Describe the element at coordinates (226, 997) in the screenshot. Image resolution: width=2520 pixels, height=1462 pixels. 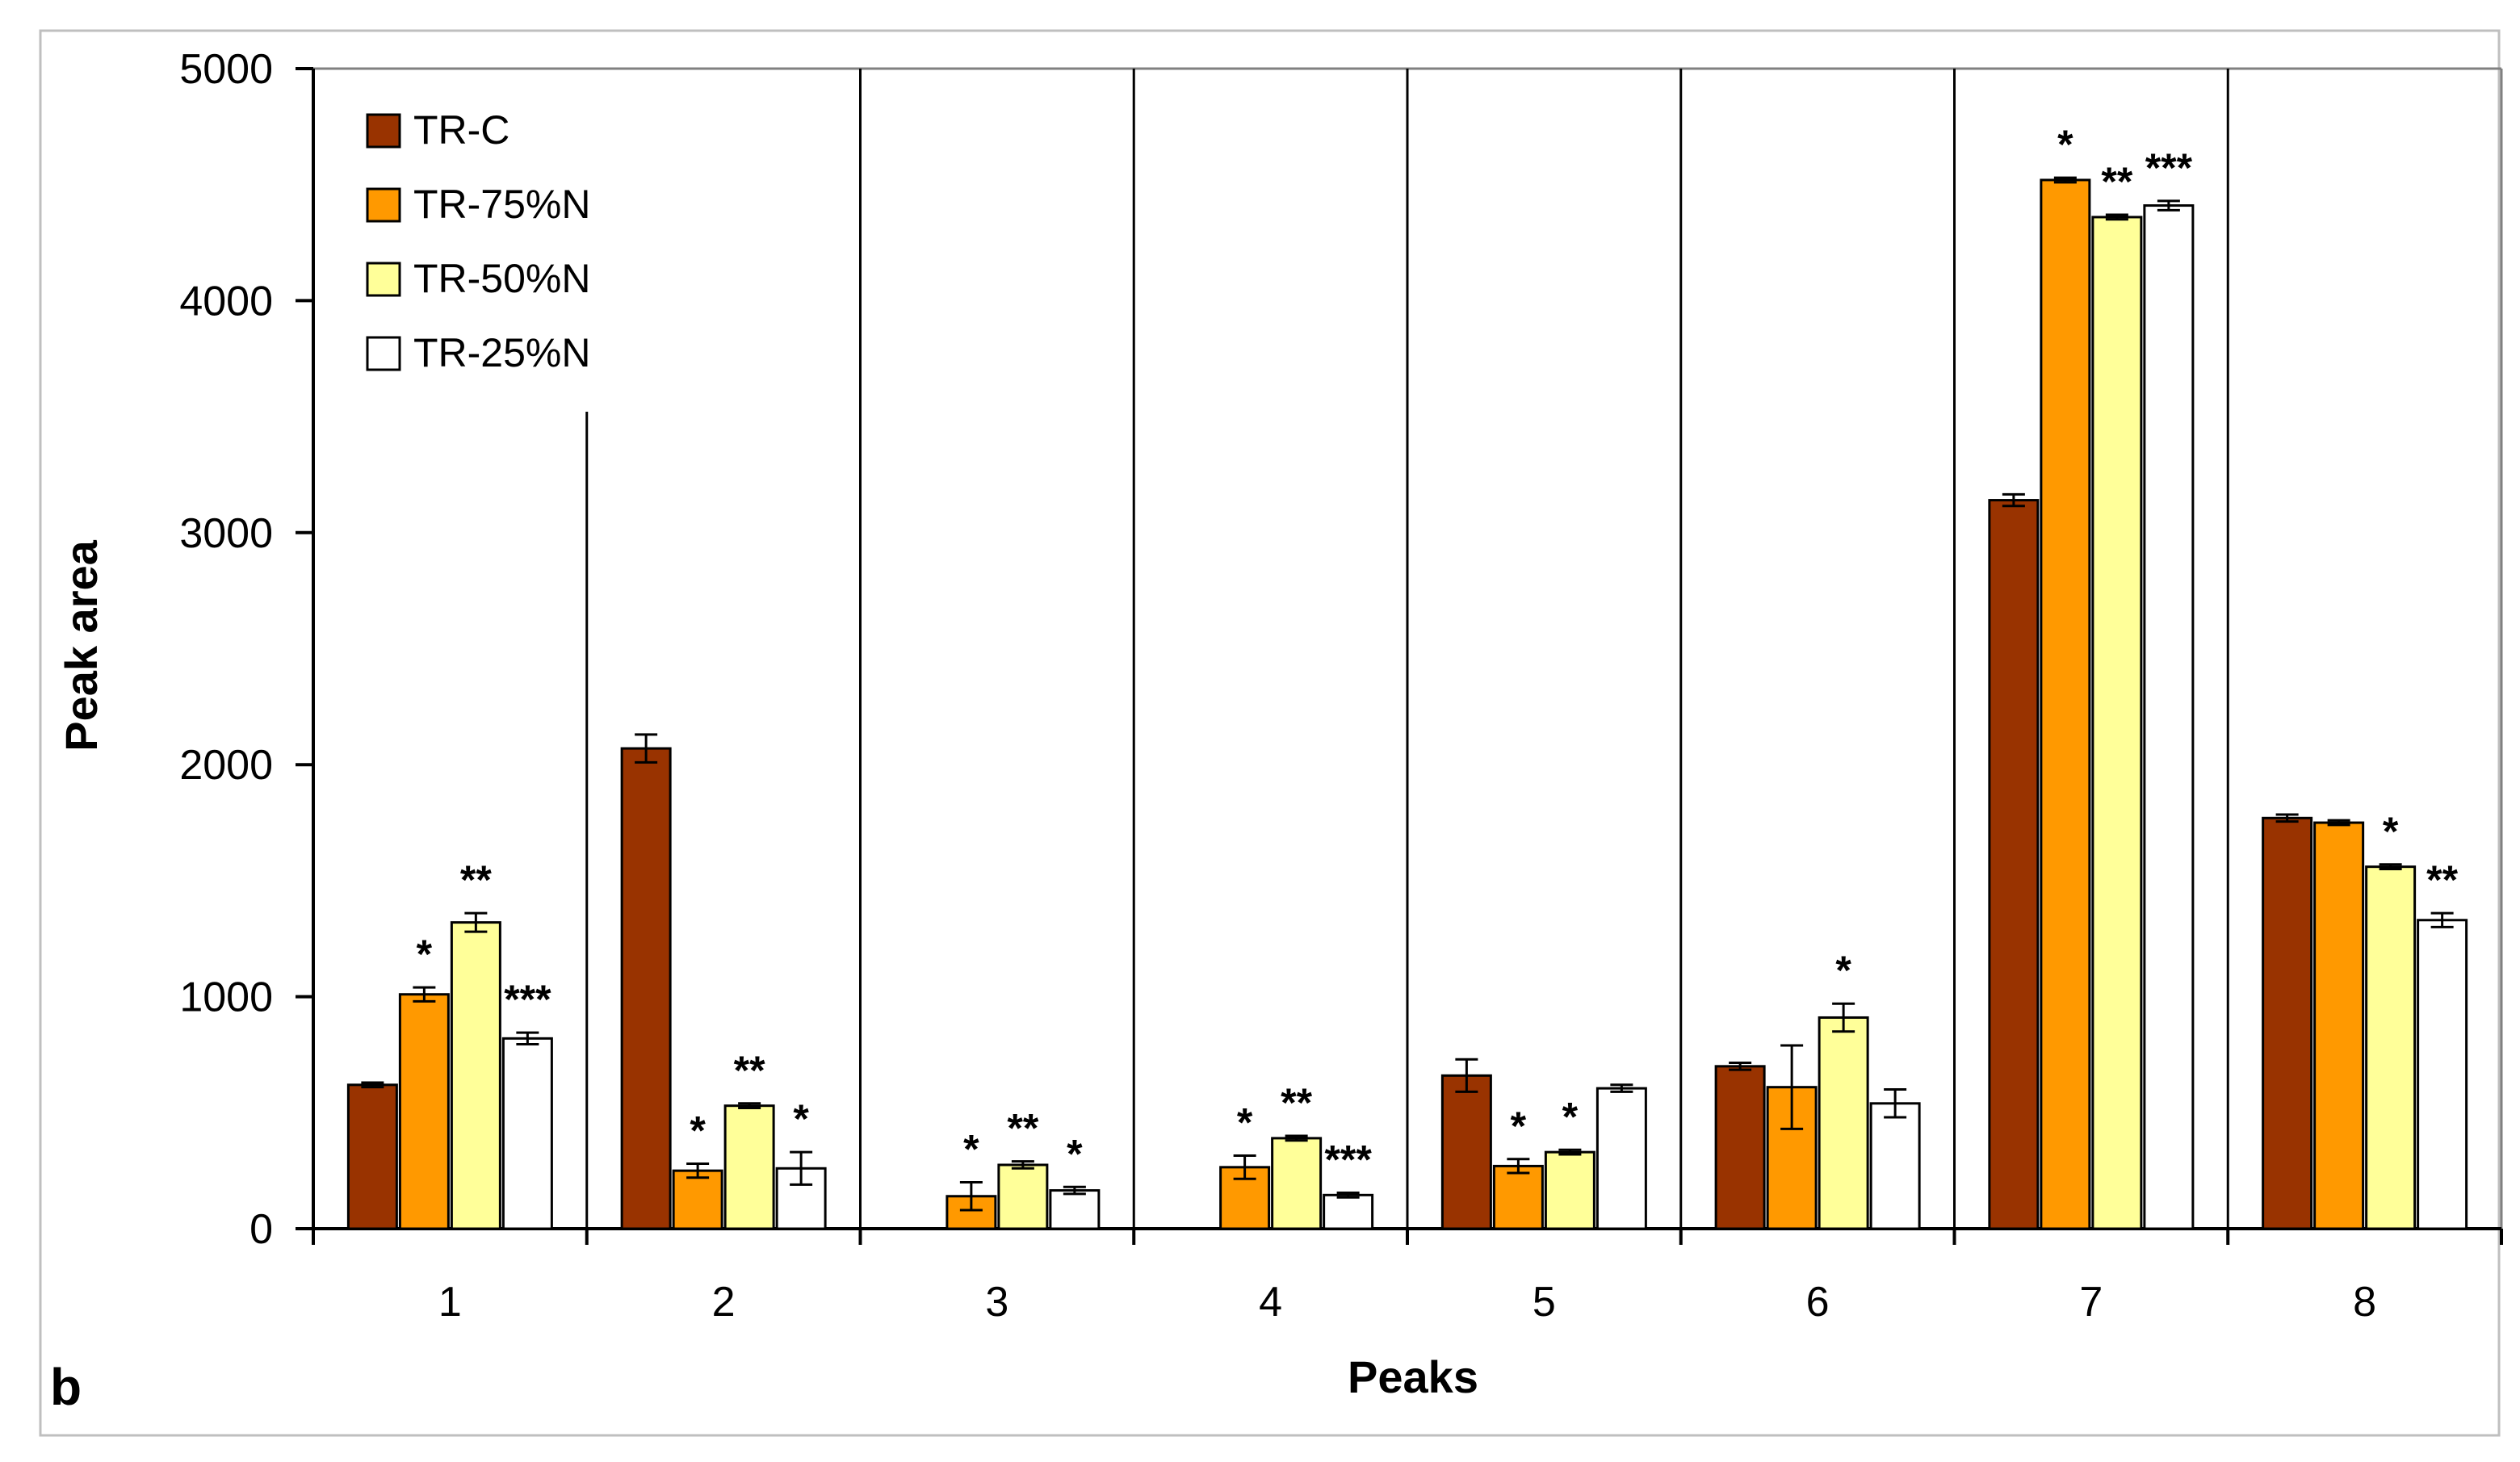
I see `y-tick-label: 1000` at that location.